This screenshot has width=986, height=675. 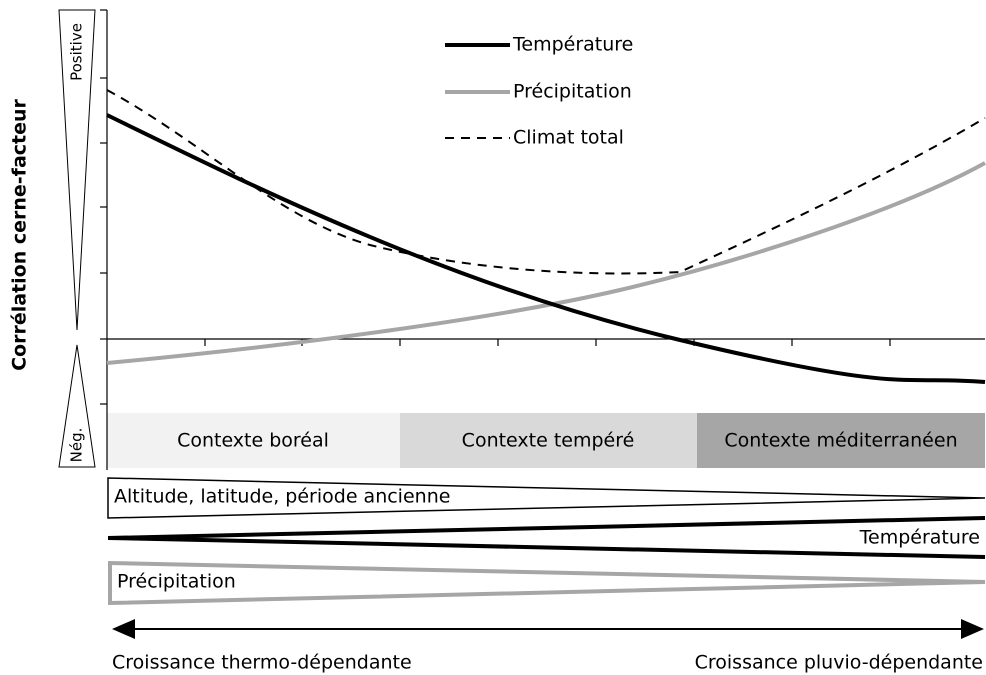 I want to click on gradient-label: Température, so click(x=919, y=538).